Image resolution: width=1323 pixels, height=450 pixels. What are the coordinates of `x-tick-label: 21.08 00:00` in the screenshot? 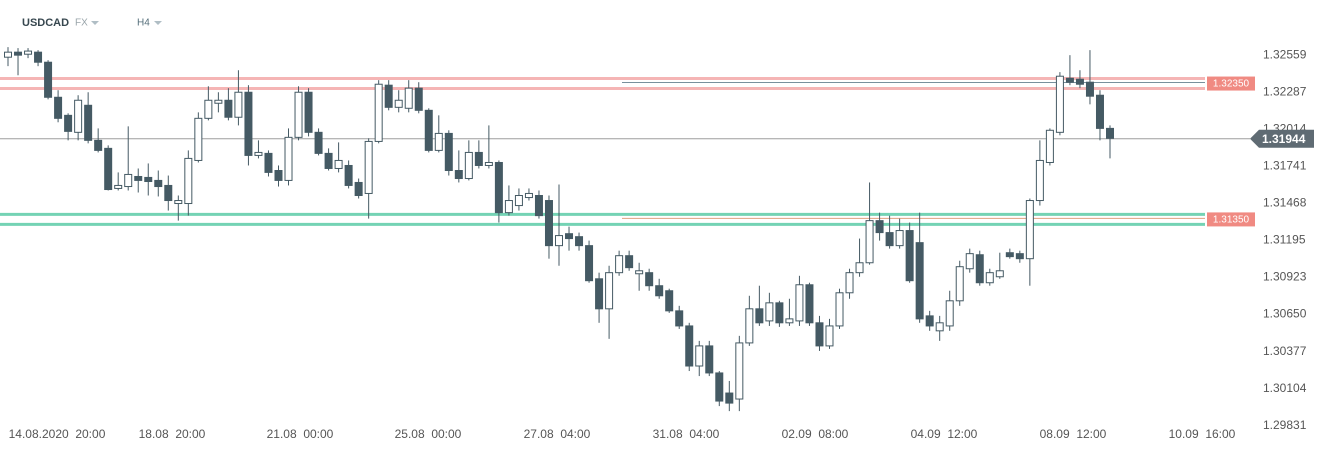 It's located at (300, 434).